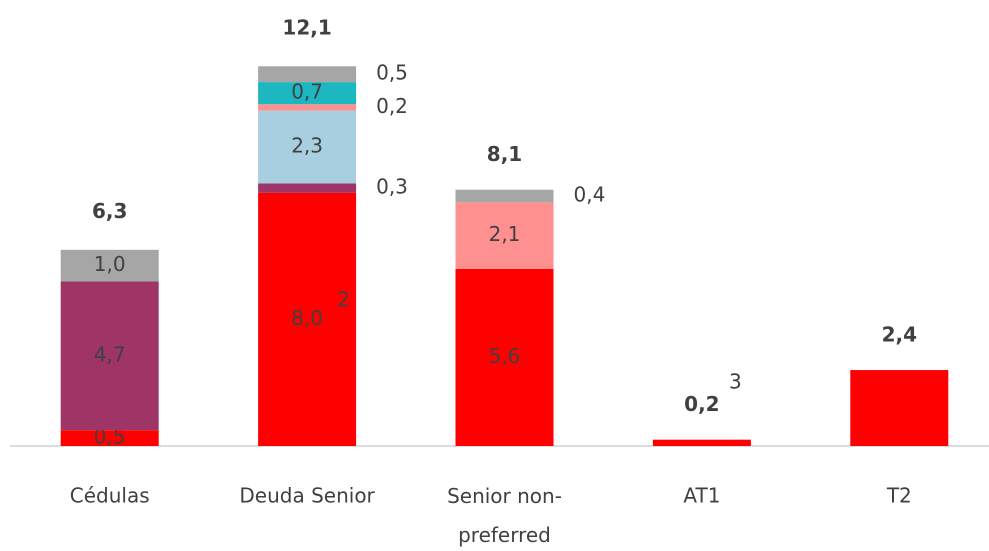 The image size is (989, 551). Describe the element at coordinates (343, 300) in the screenshot. I see `footnote-marker: 2` at that location.